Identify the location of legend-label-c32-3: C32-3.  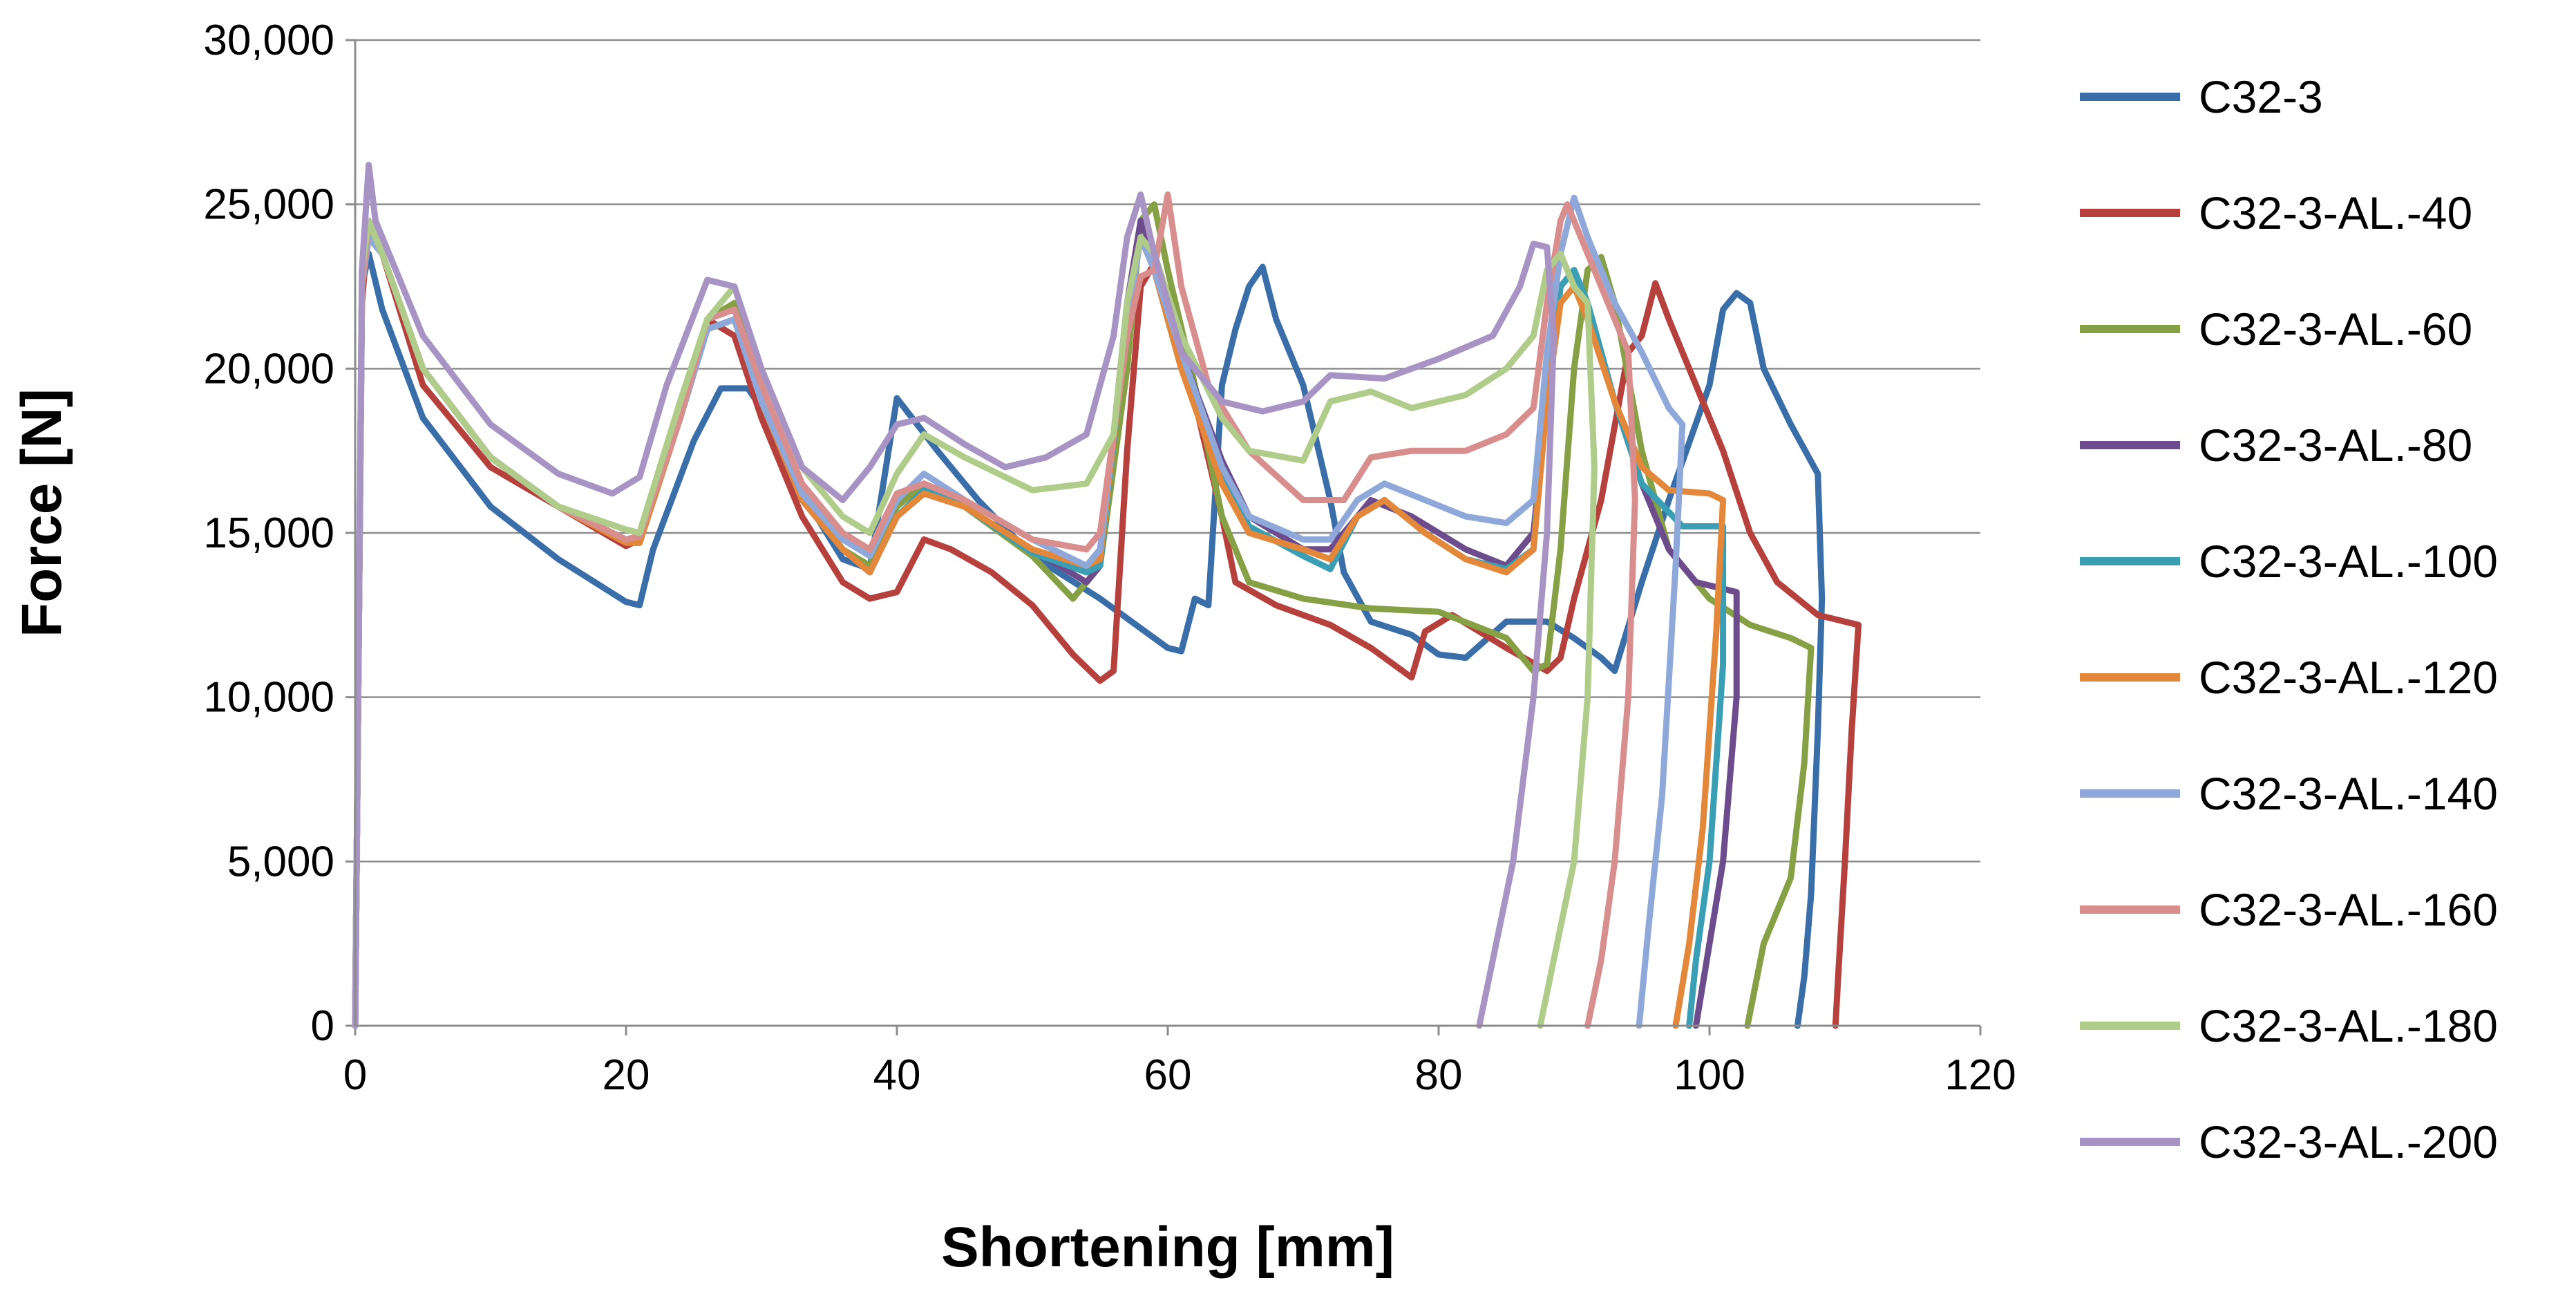
(2261, 96).